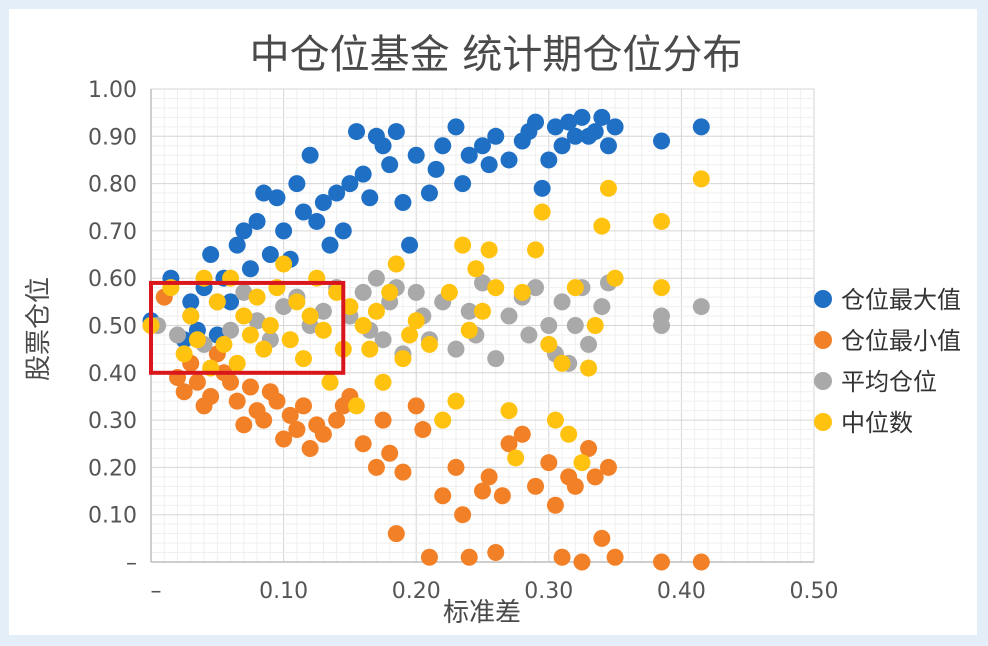 Image resolution: width=988 pixels, height=646 pixels. I want to click on chart-title: 中仓位基金 统计期仓位分布, so click(496, 55).